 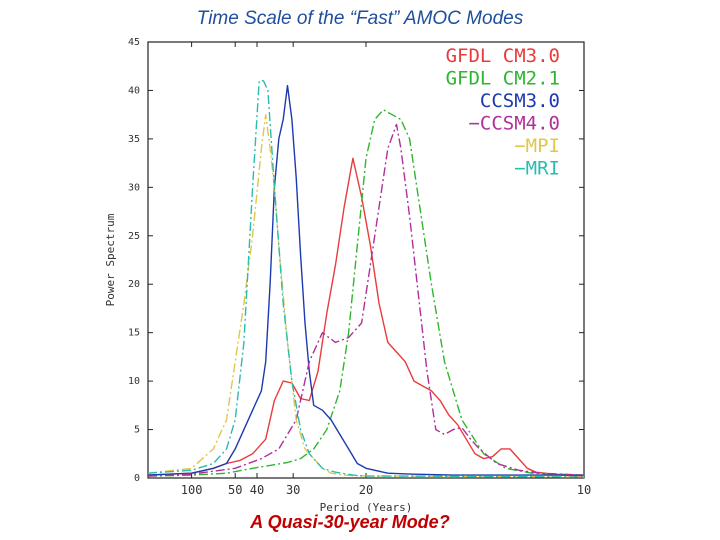 What do you see at coordinates (110, 259) in the screenshot?
I see `y-axis-label: Power Spectrum` at bounding box center [110, 259].